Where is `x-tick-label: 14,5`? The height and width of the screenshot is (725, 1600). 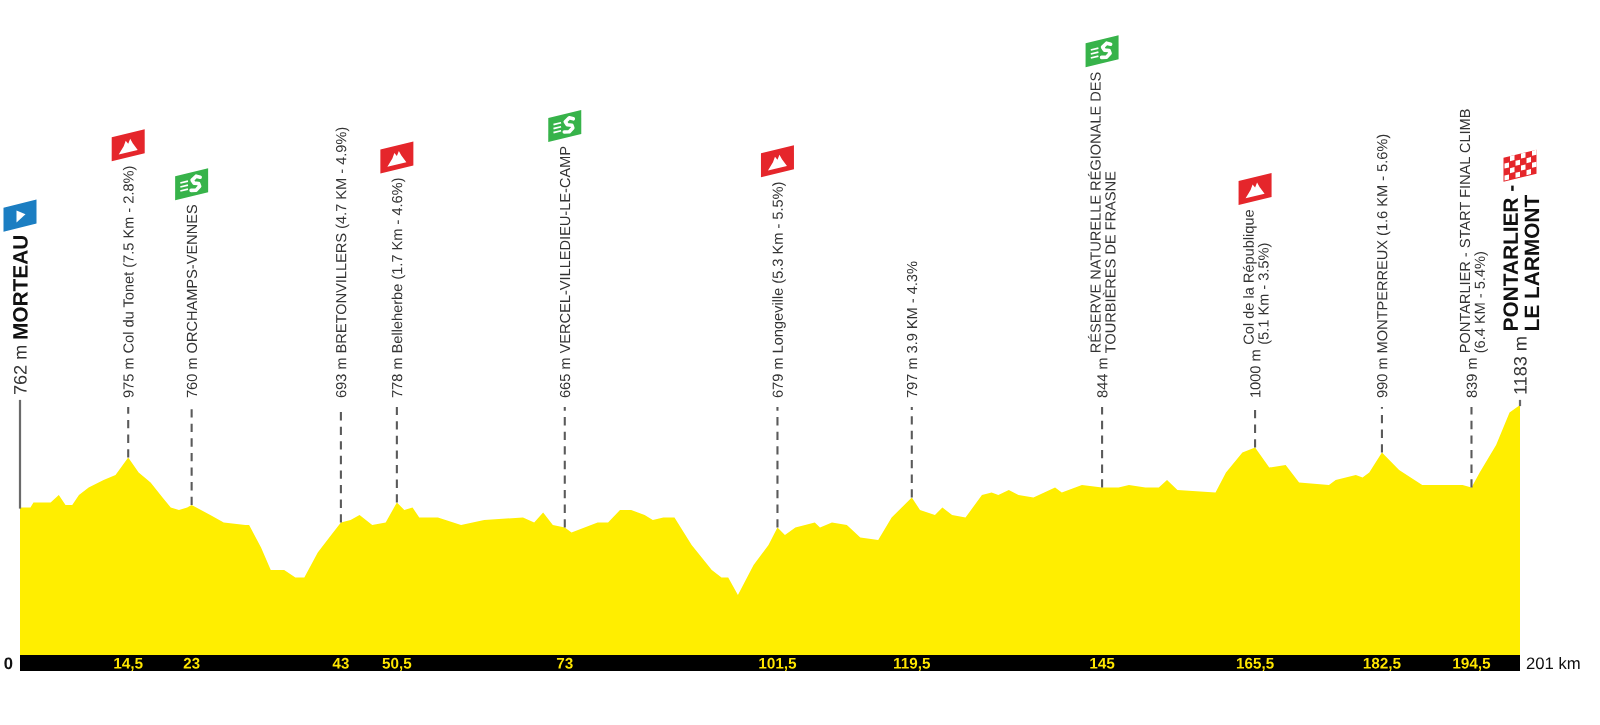 x-tick-label: 14,5 is located at coordinates (128, 664).